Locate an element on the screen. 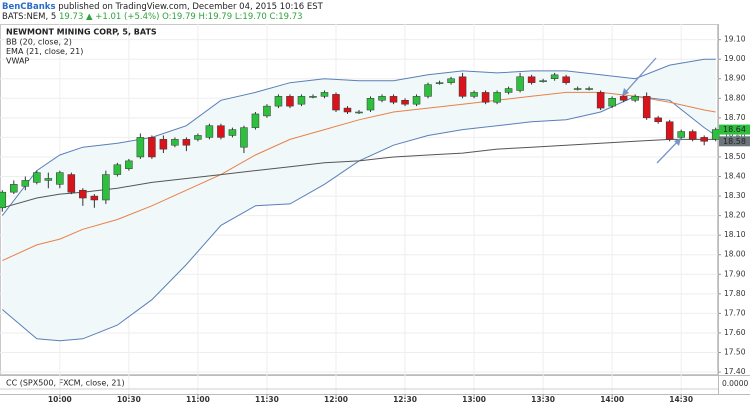 The width and height of the screenshot is (750, 406). x-tick-label: 12:30 is located at coordinates (405, 399).